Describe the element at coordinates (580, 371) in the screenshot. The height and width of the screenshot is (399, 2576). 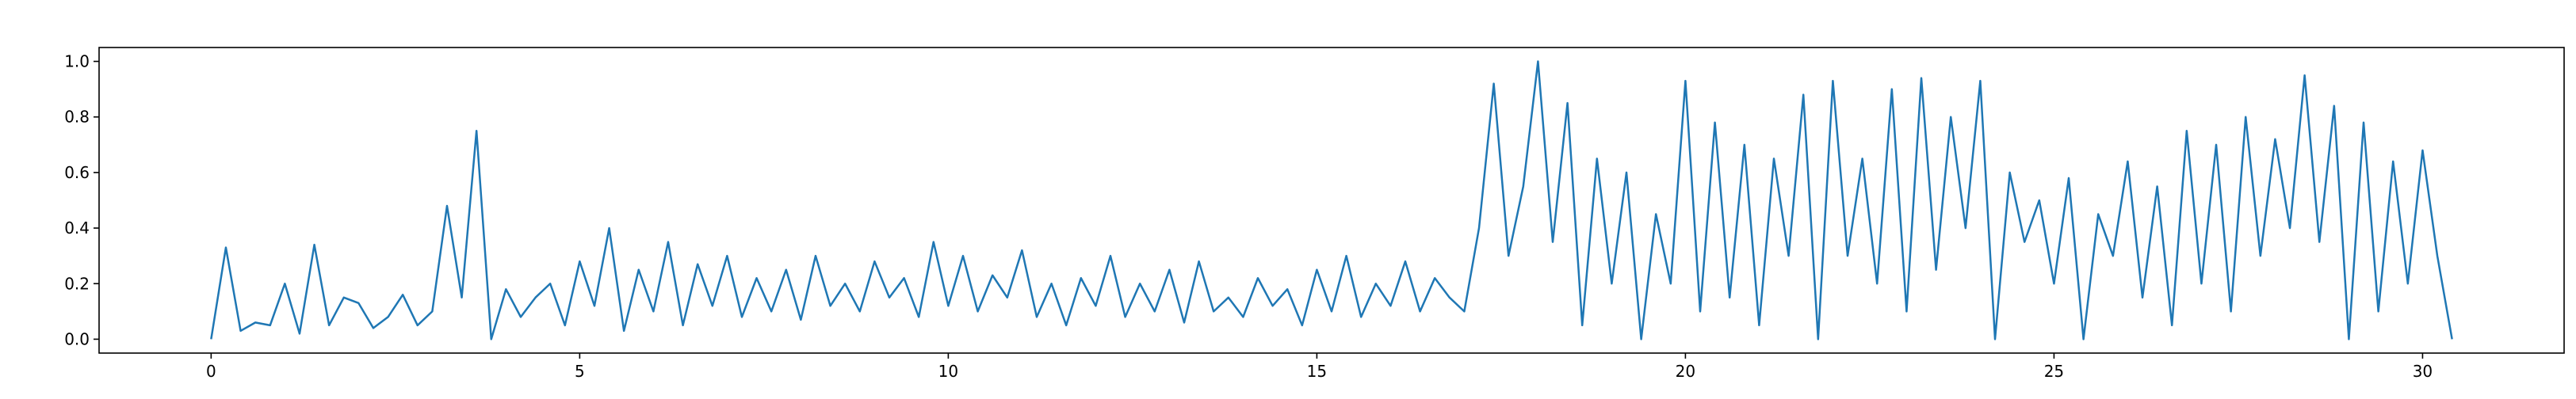
I see `x-tick-label: 5` at that location.